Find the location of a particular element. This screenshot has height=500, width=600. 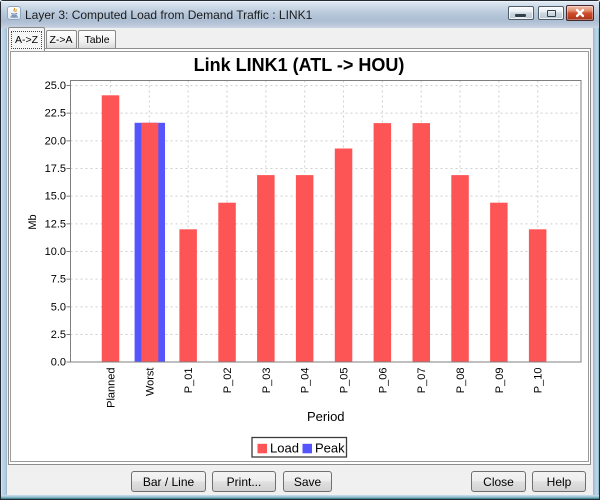

svg-text: P_04 is located at coordinates (306, 381).